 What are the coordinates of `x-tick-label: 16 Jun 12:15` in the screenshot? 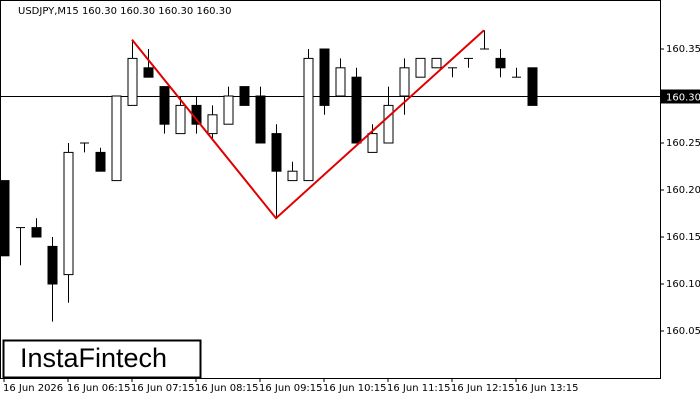 It's located at (483, 388).